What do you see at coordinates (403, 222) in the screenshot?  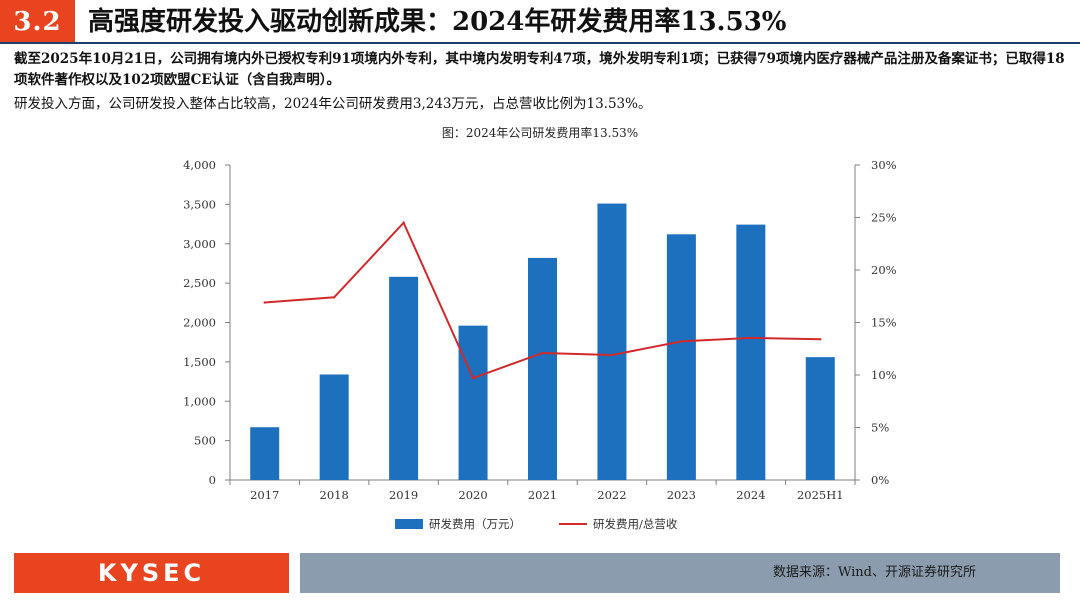 I see `rd-ratio-point-2019` at bounding box center [403, 222].